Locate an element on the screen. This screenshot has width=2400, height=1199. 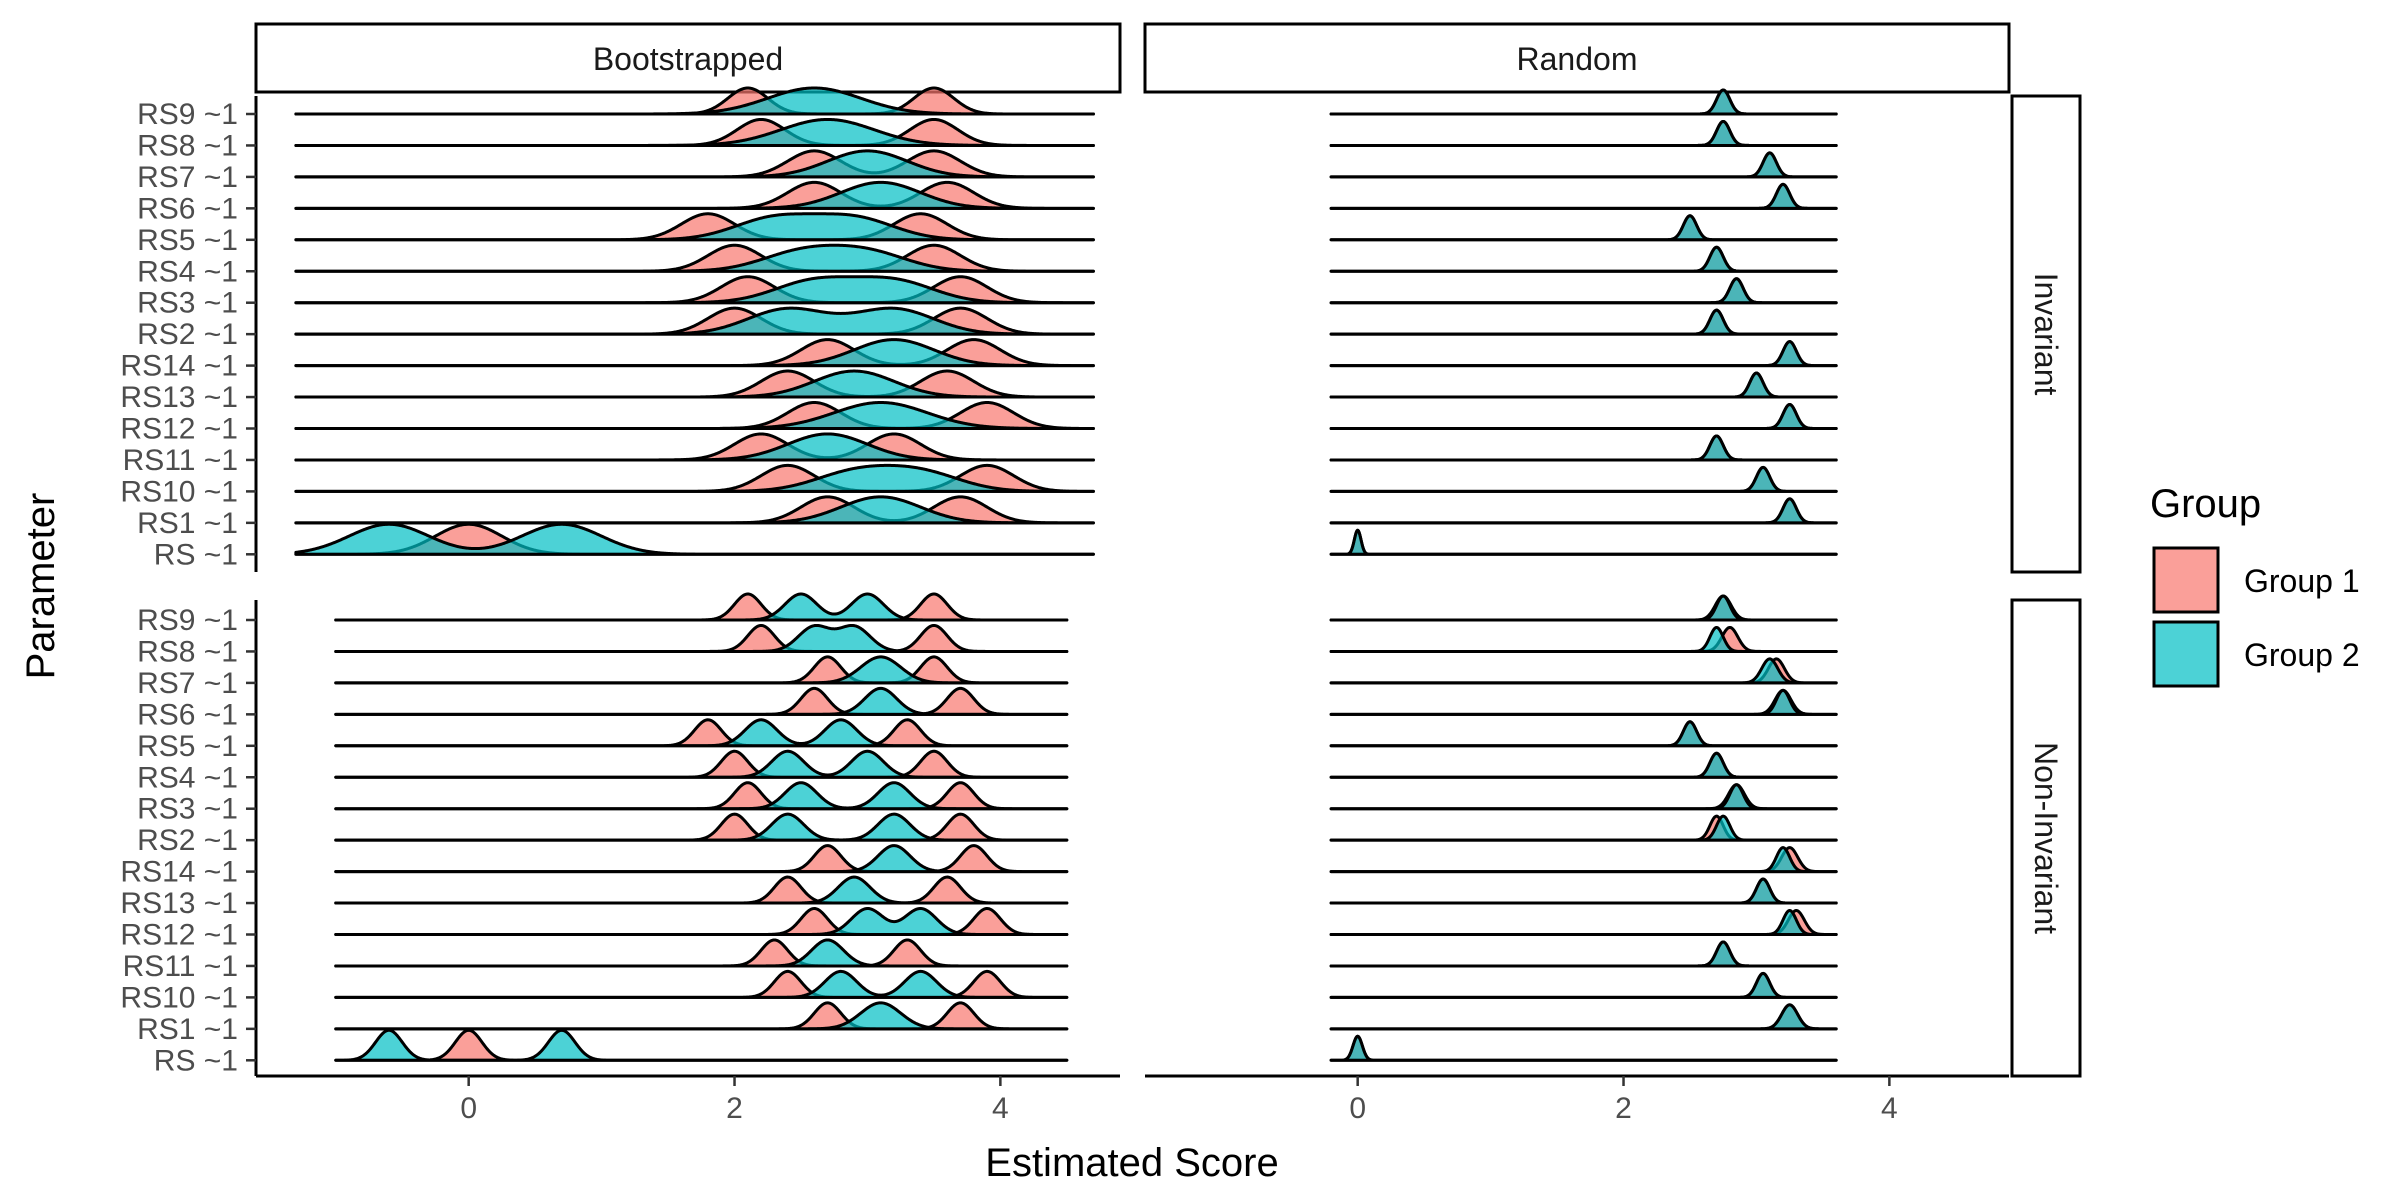
x-tick-label: 0 is located at coordinates (1357, 1108).